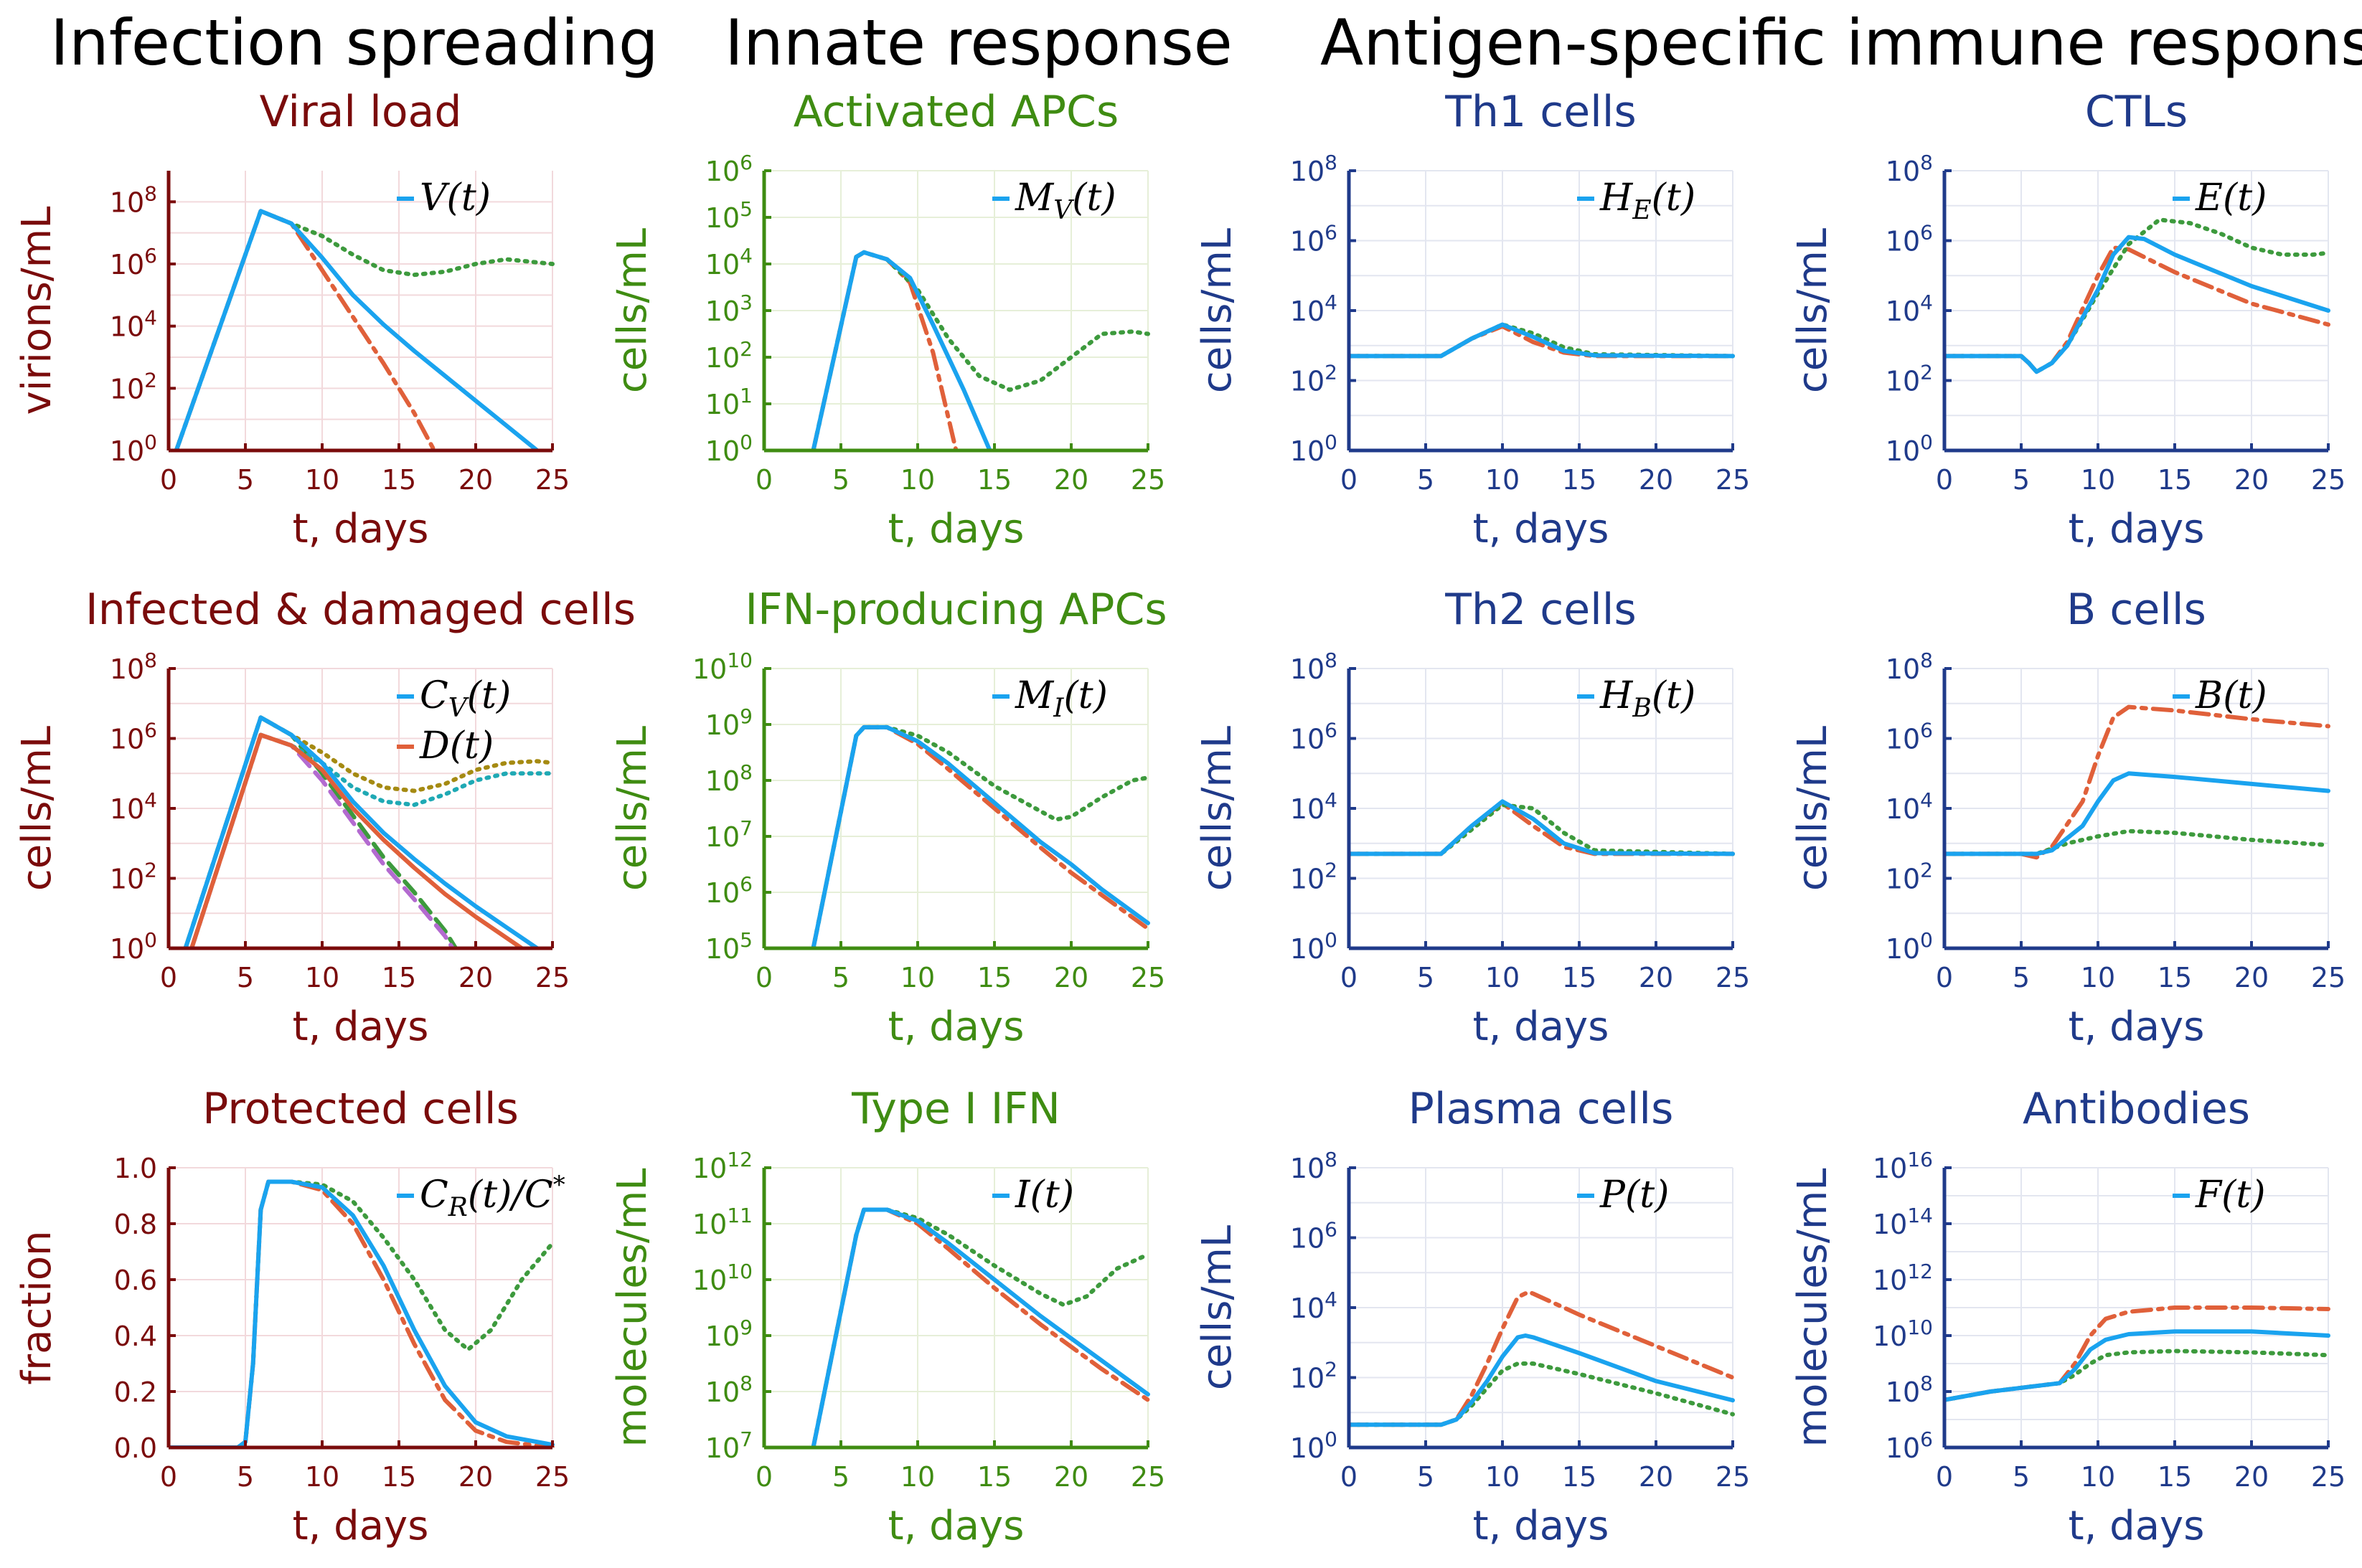  Describe the element at coordinates (135, 1169) in the screenshot. I see `y-tick-label: 1.0` at that location.